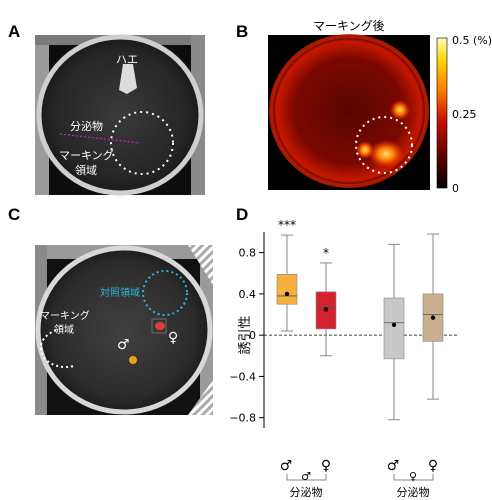  Describe the element at coordinates (14, 31) in the screenshot. I see `panel-a-label: A` at that location.